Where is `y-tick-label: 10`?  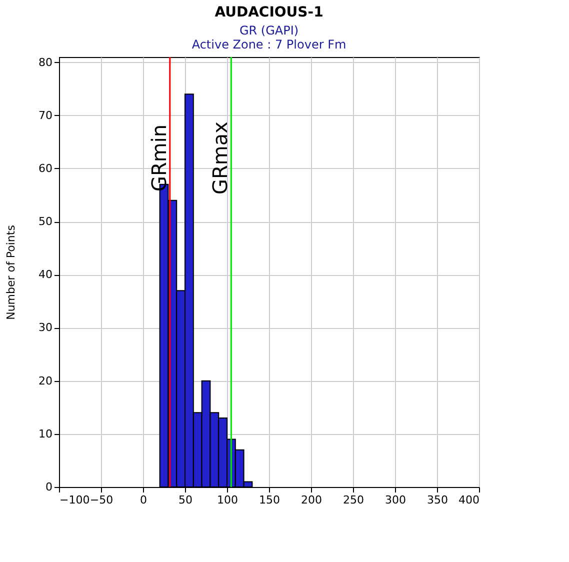
y-tick-label: 10 is located at coordinates (45, 433).